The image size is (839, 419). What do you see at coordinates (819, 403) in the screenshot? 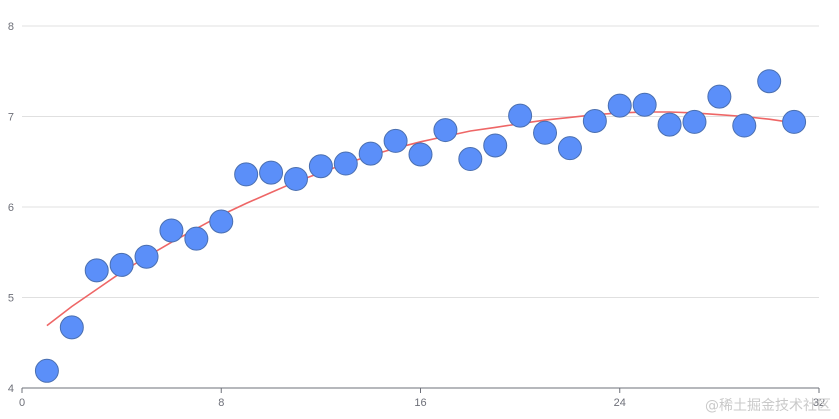
I see `x-tick-label: 32` at bounding box center [819, 403].